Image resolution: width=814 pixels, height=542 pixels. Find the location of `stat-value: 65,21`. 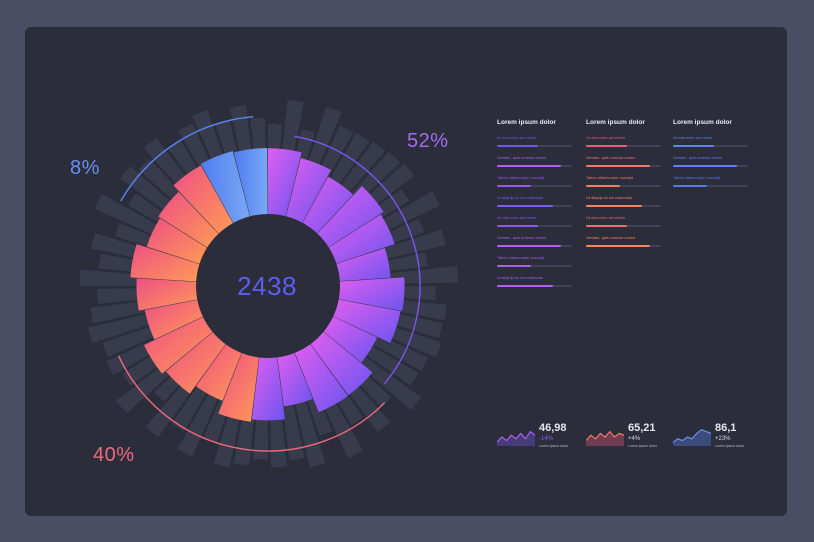

stat-value: 65,21 is located at coordinates (642, 428).